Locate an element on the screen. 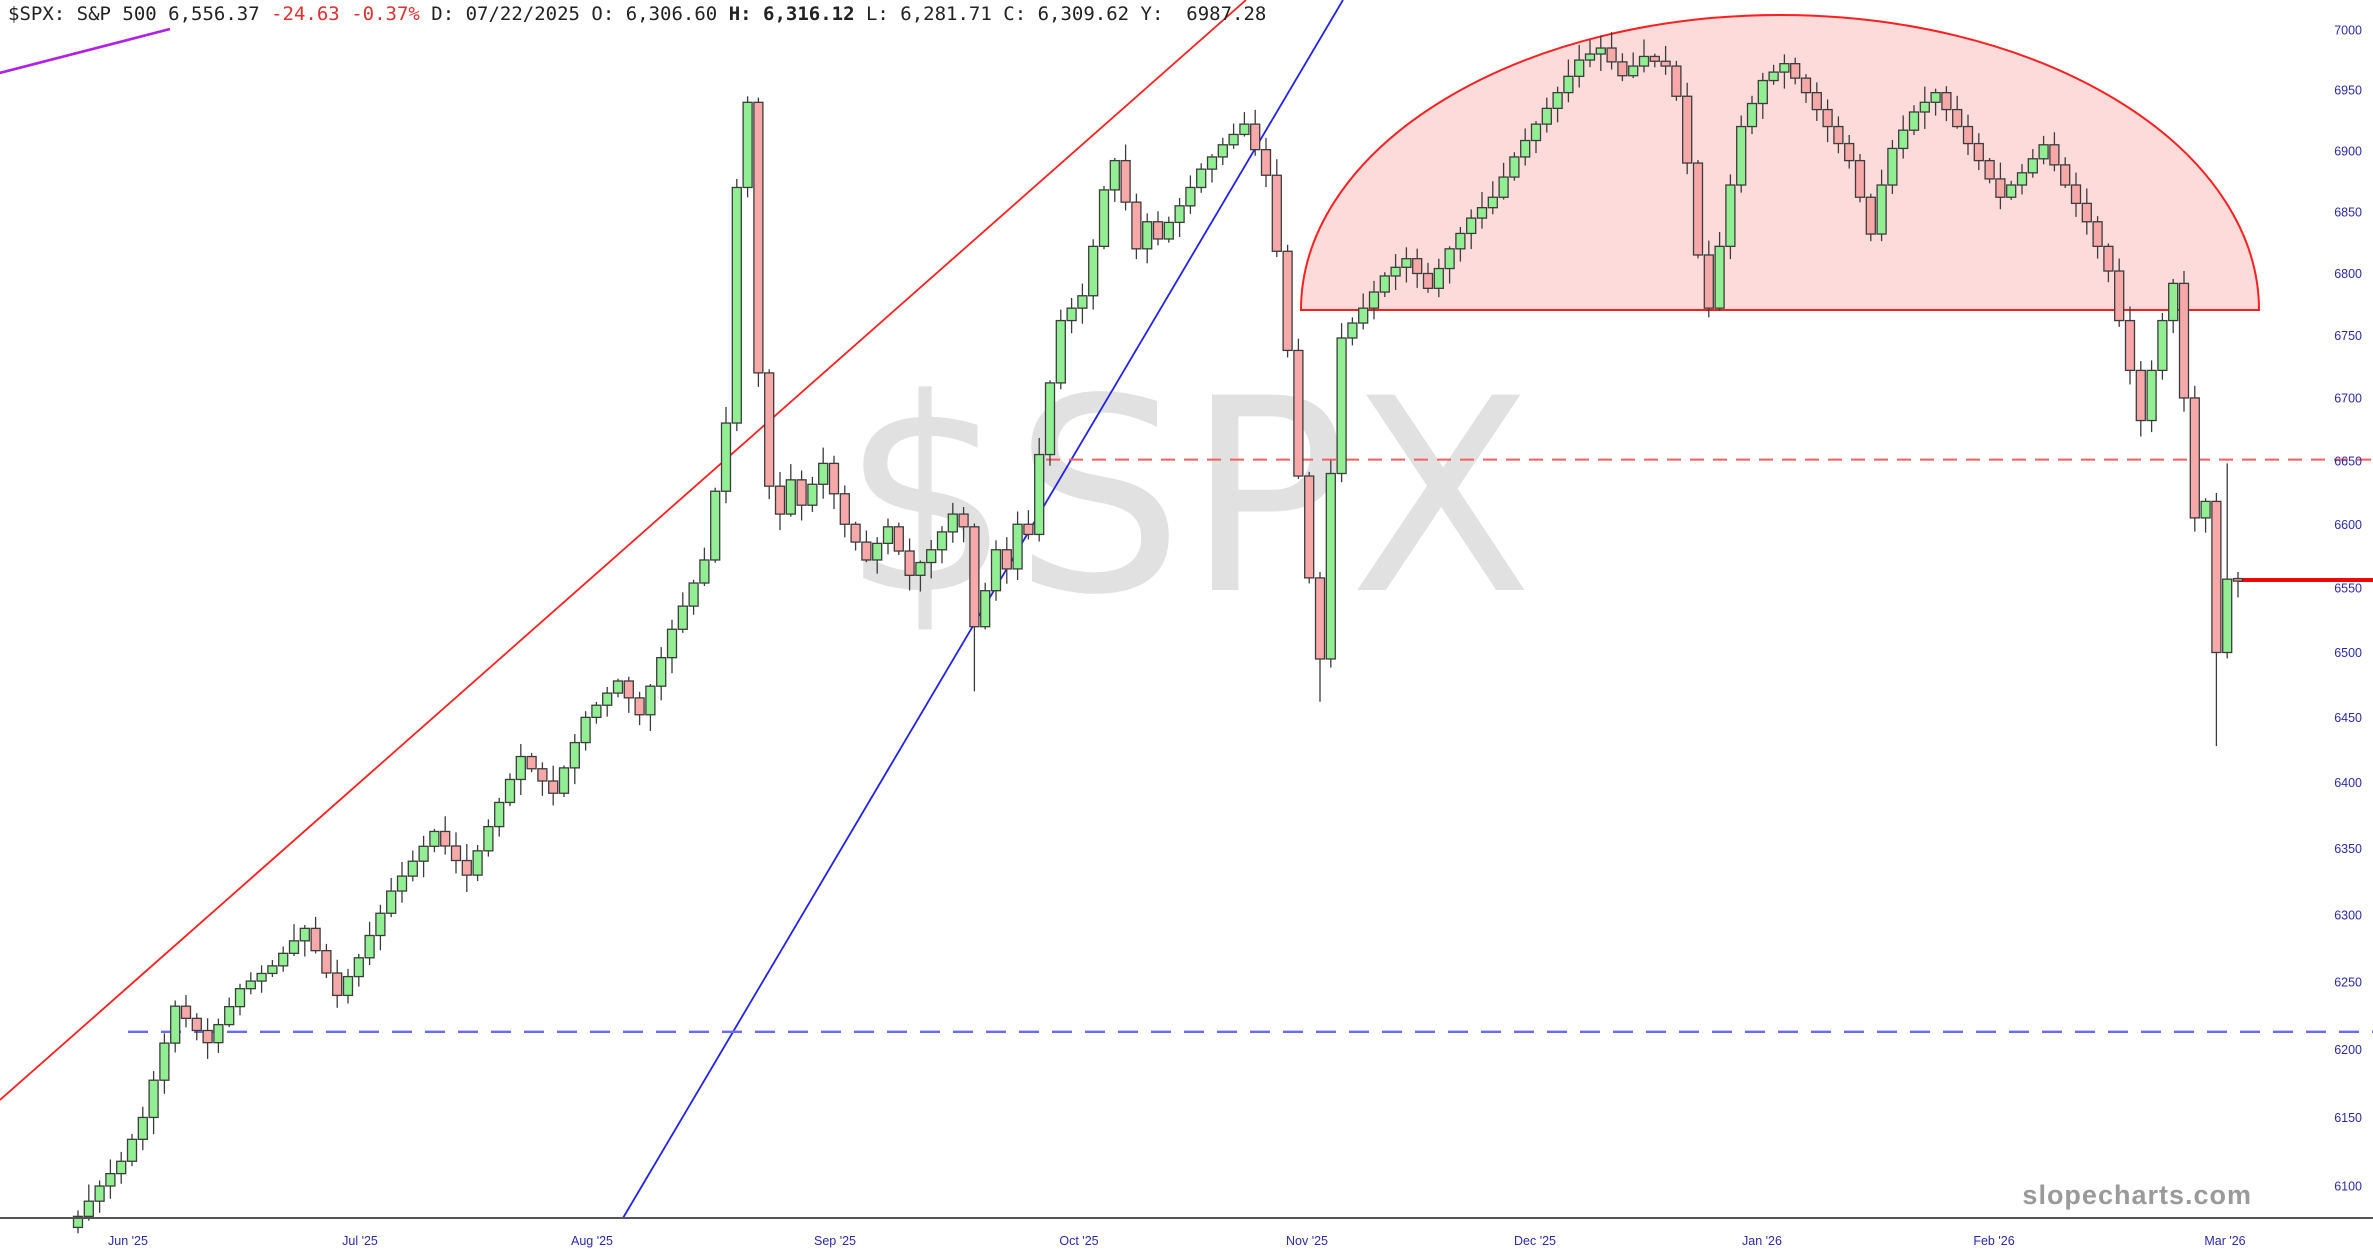 This screenshot has width=2373, height=1260. purple-trendline-fragment is located at coordinates (85, 51).